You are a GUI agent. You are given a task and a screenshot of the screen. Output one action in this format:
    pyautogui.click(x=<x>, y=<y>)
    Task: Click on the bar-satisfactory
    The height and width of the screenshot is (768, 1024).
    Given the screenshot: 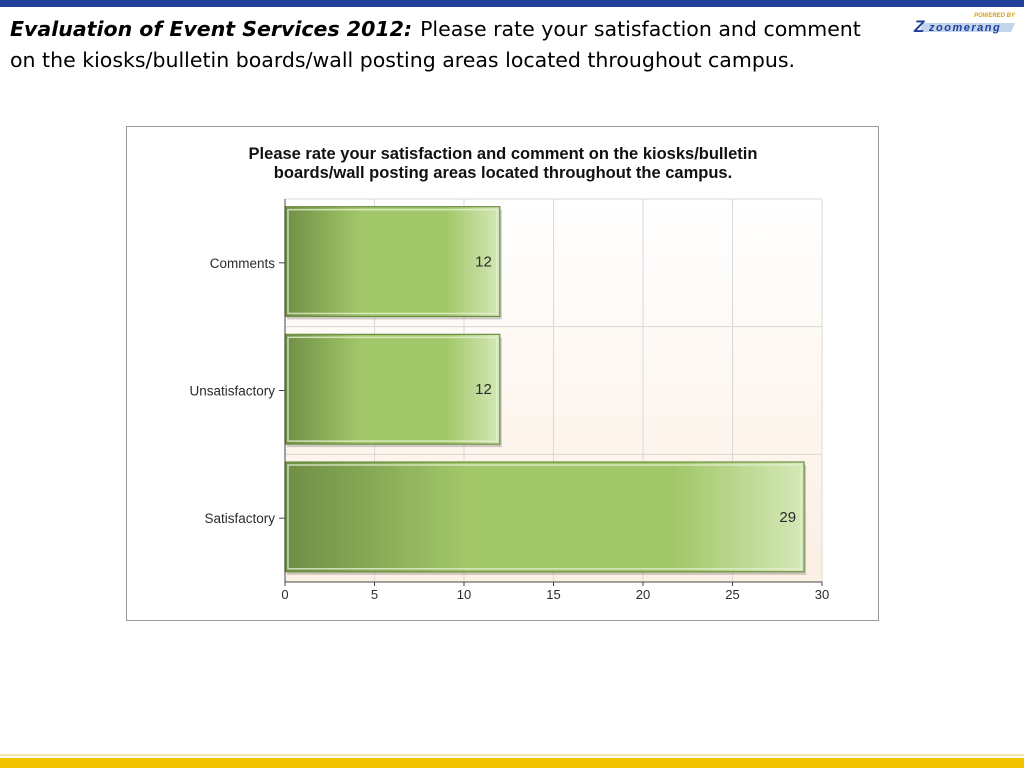 What is the action you would take?
    pyautogui.click(x=544, y=517)
    